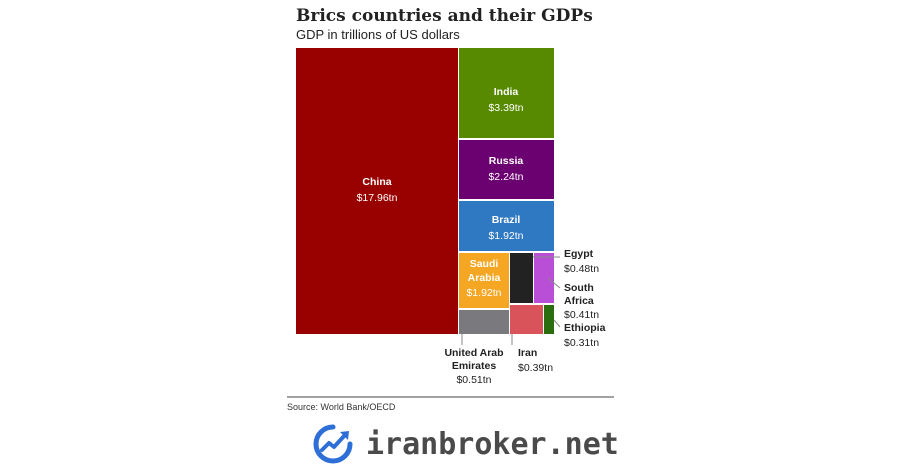 The width and height of the screenshot is (900, 471). Describe the element at coordinates (535, 360) in the screenshot. I see `treemap-label-iran: Iran $0.39tn` at that location.